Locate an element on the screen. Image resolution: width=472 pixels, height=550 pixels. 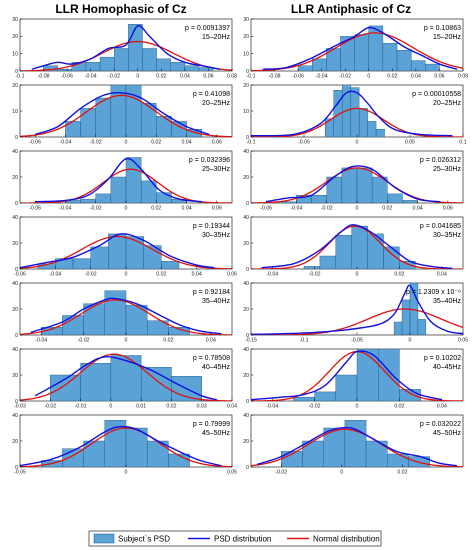
p-value-label: p = 0.0091397 is located at coordinates (207, 28).